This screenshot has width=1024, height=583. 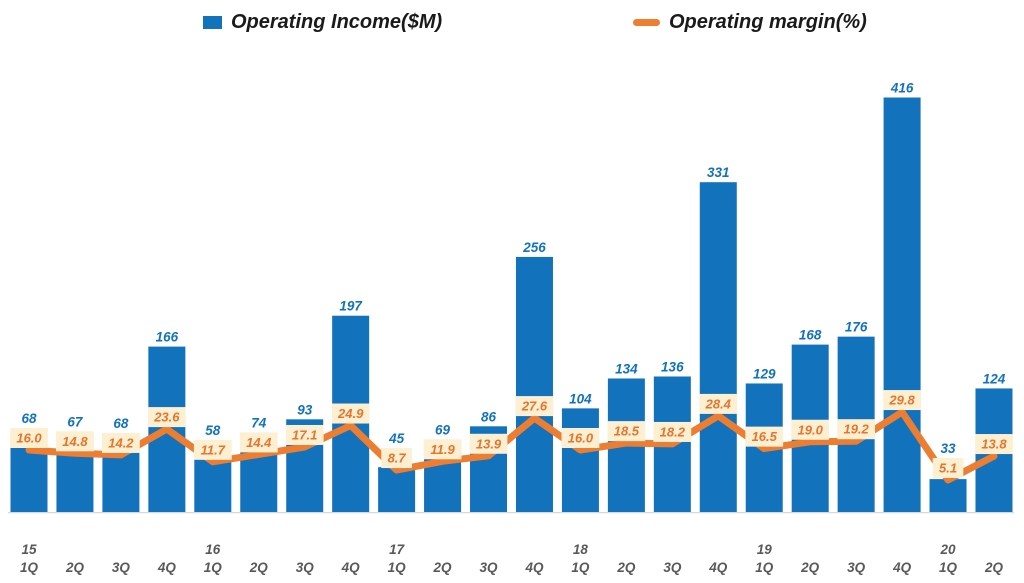 I want to click on margin-value-label: 11.9, so click(x=442, y=449).